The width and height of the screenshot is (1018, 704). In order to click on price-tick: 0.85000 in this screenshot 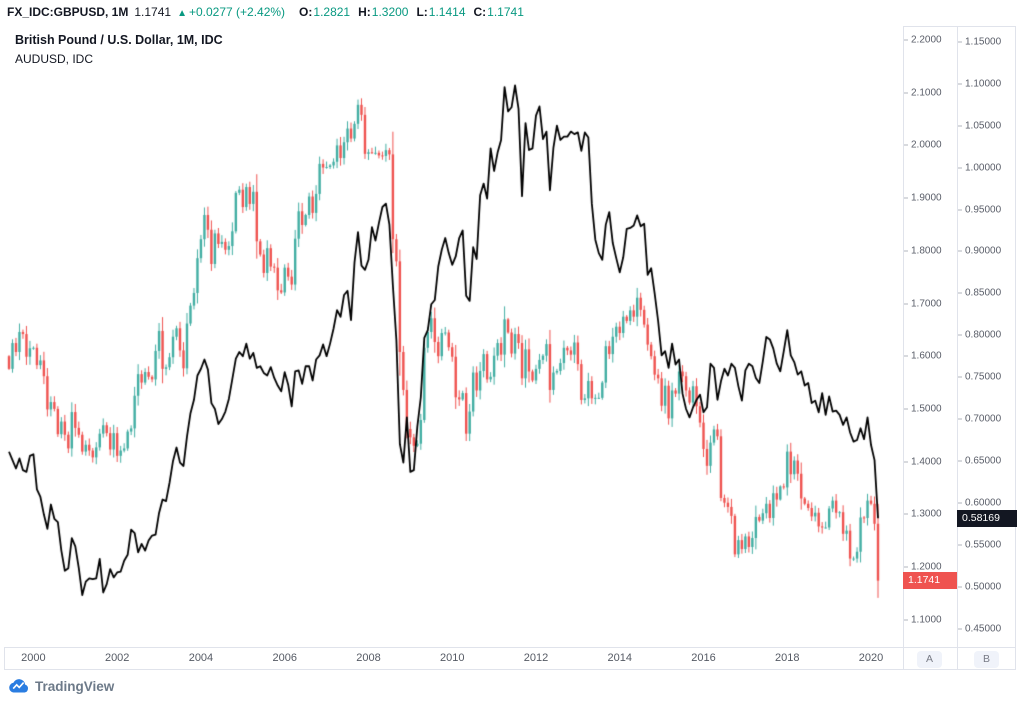, I will do `click(979, 293)`.